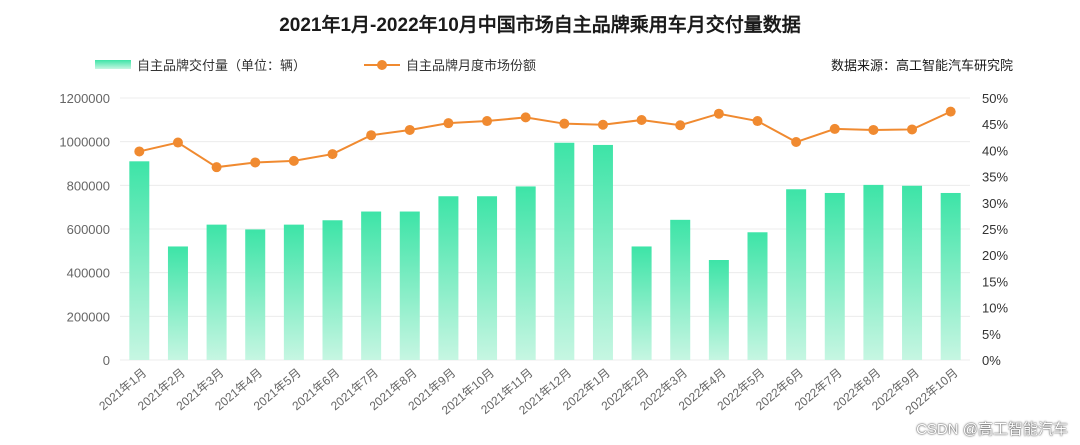 The image size is (1080, 445). I want to click on line-series, so click(545, 139).